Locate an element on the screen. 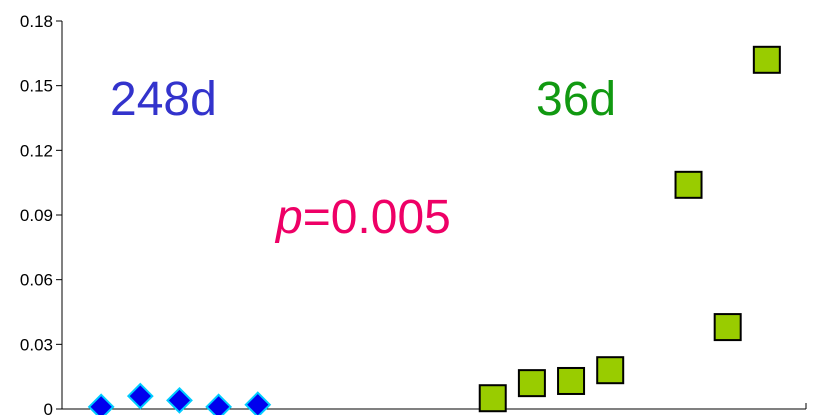 The width and height of the screenshot is (826, 415). y-tick-label: 0.06 is located at coordinates (36, 280).